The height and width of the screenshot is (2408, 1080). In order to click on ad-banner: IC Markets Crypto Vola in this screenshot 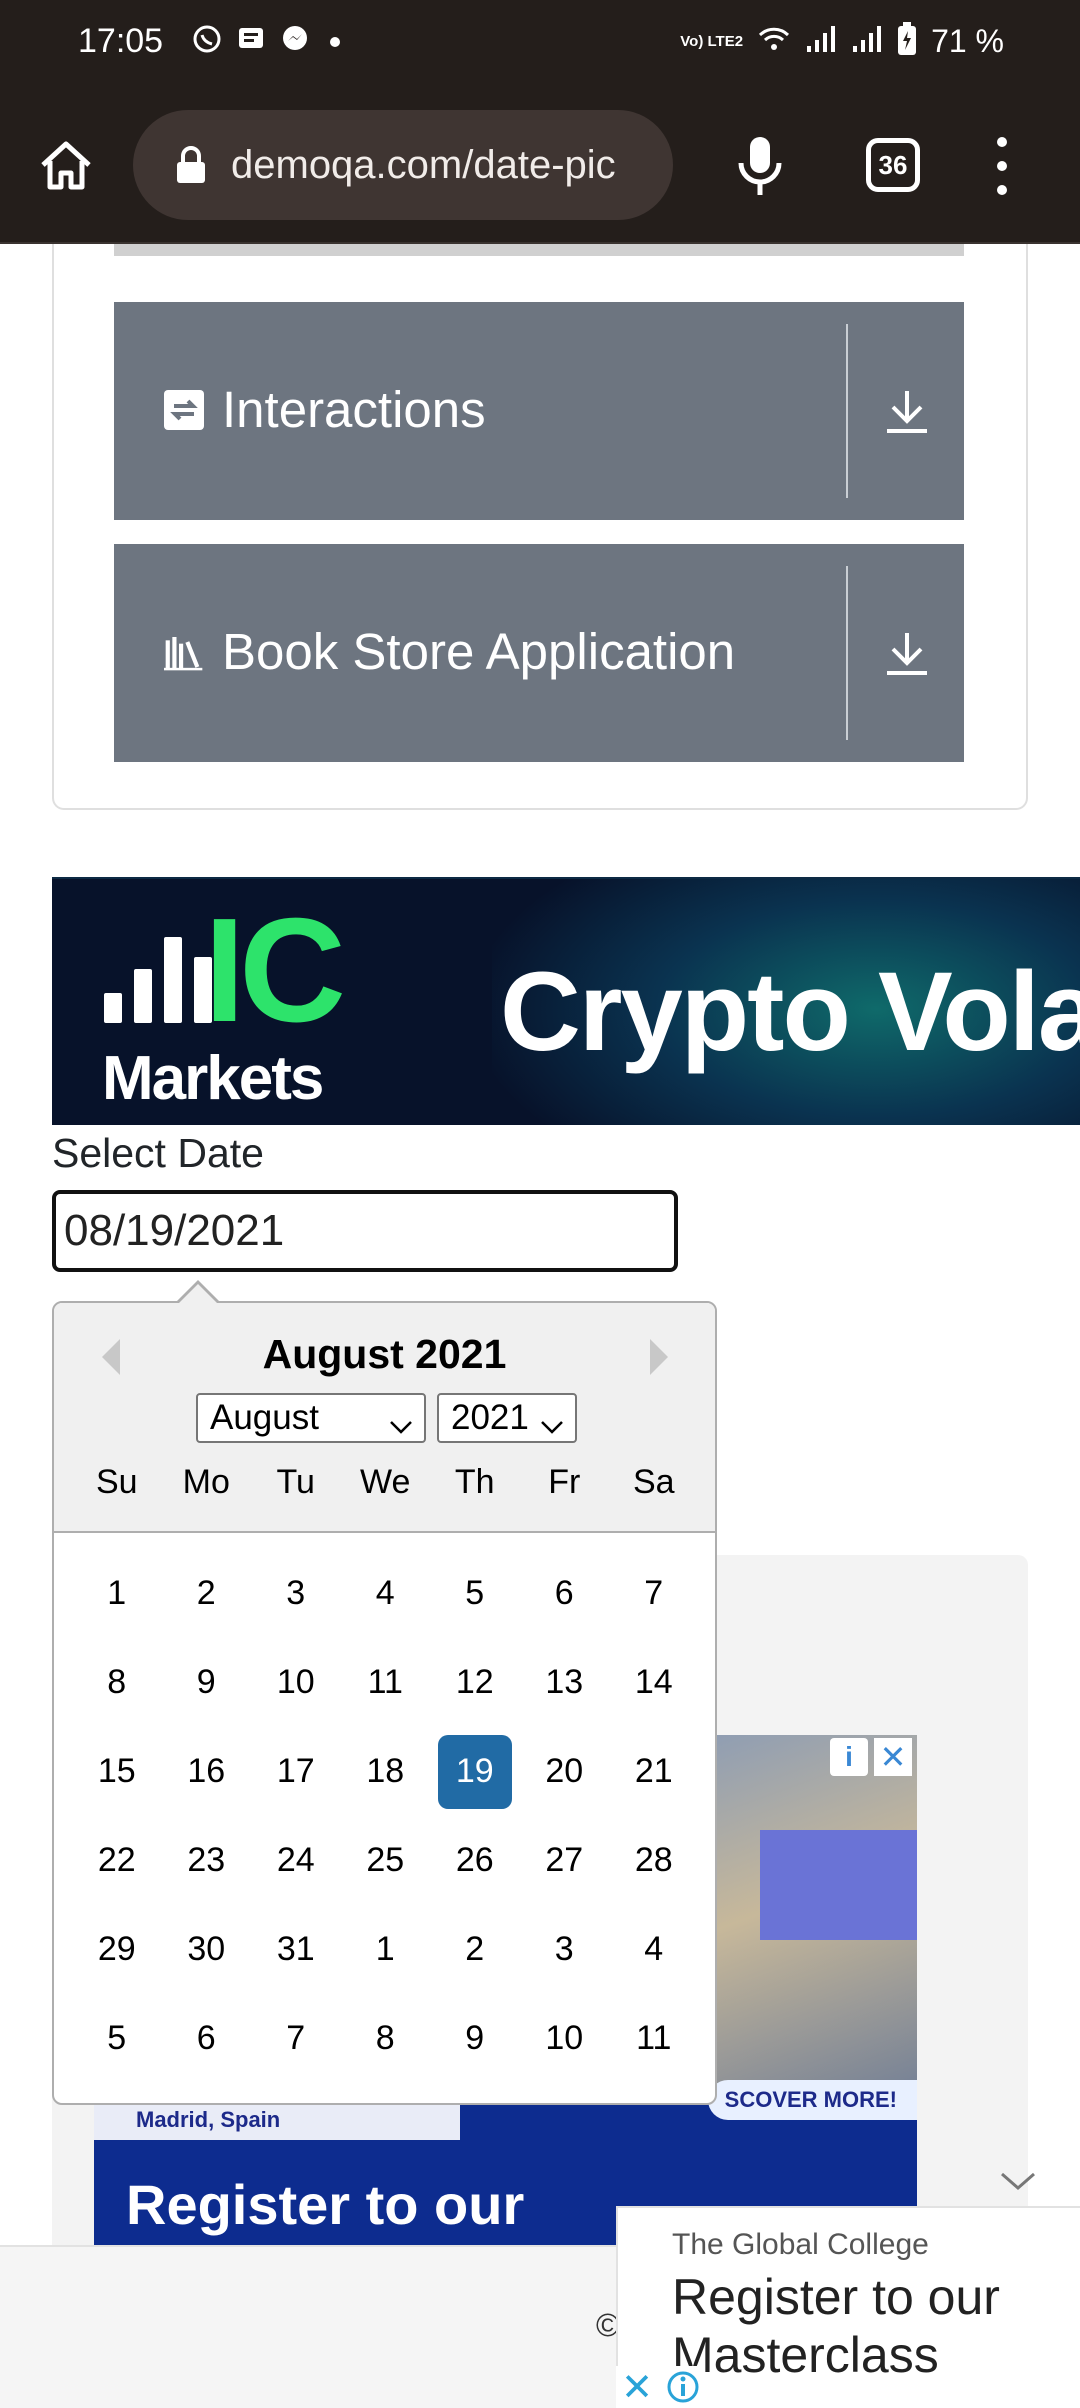, I will do `click(566, 1001)`.